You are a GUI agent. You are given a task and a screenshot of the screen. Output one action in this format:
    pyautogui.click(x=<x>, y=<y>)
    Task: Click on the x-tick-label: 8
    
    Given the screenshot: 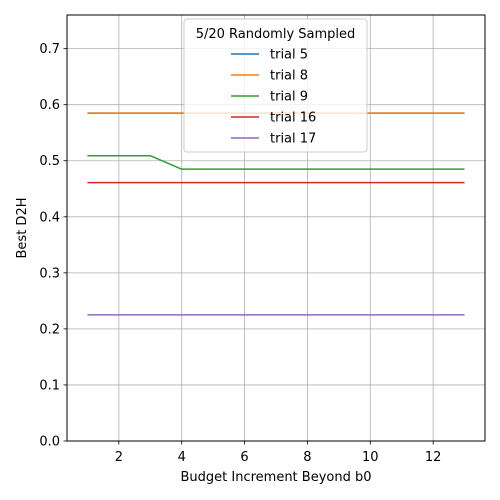 What is the action you would take?
    pyautogui.click(x=307, y=457)
    